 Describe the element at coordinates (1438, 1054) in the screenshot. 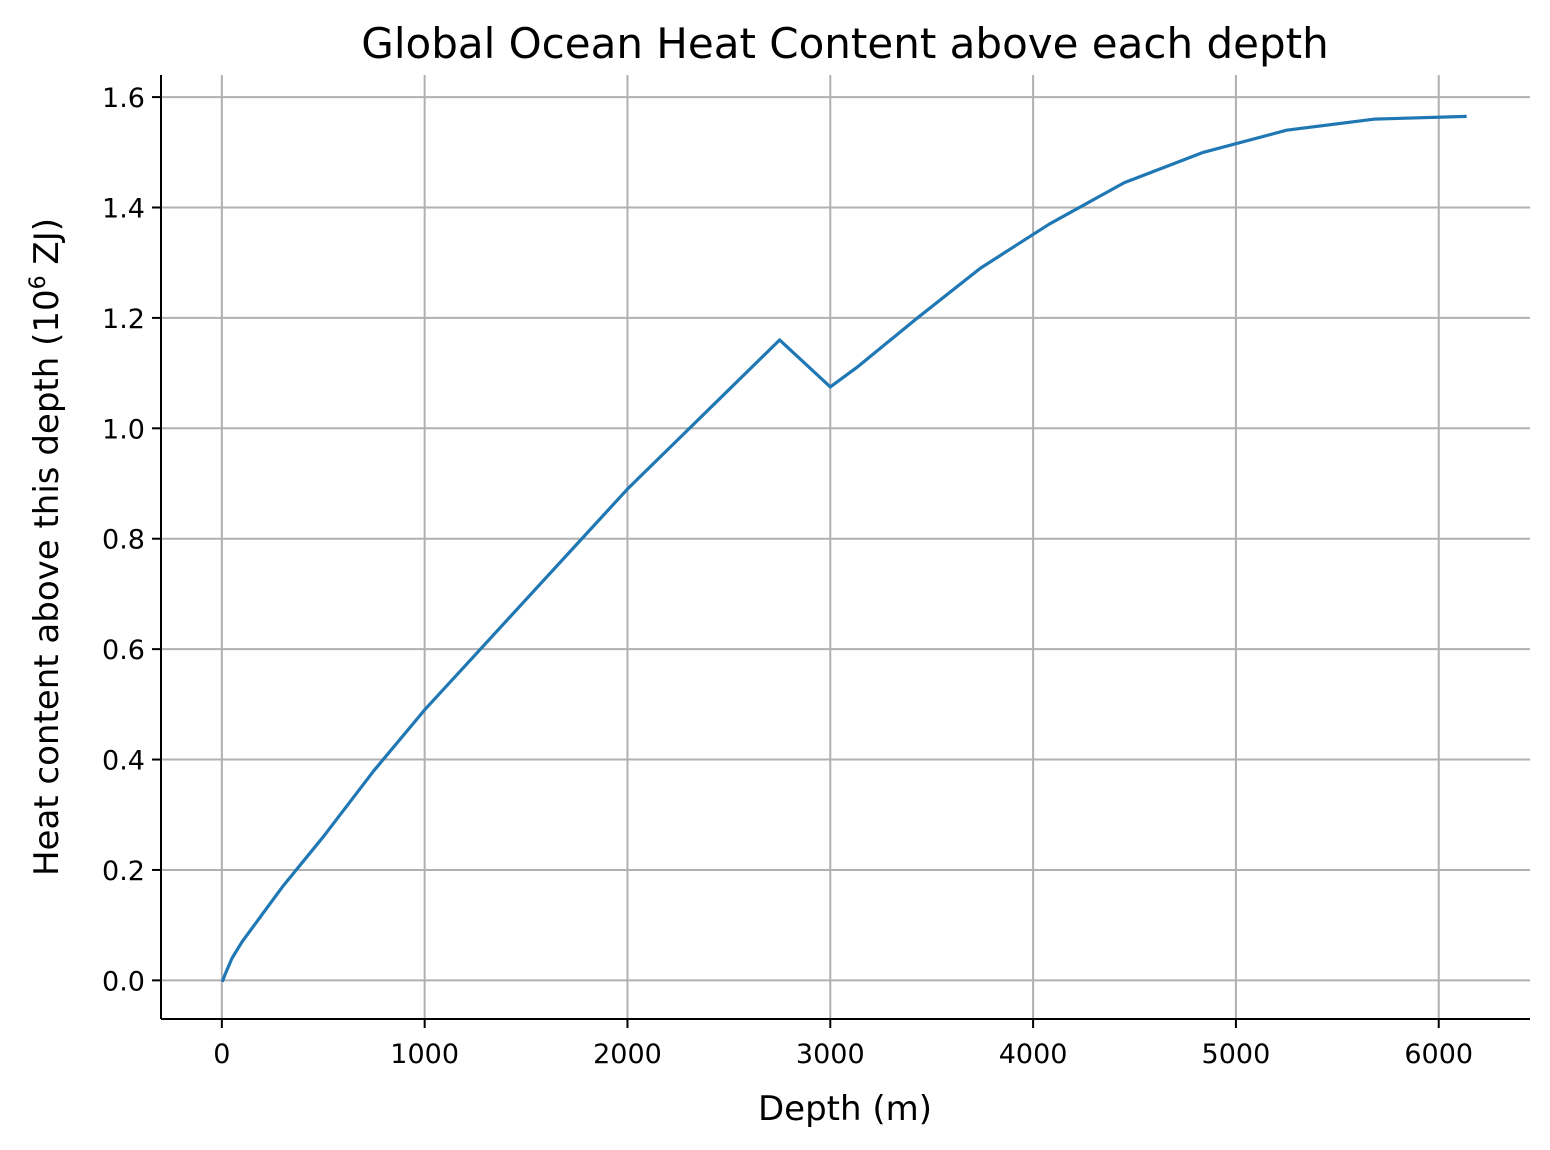

I see `x-tick-label: 6000` at that location.